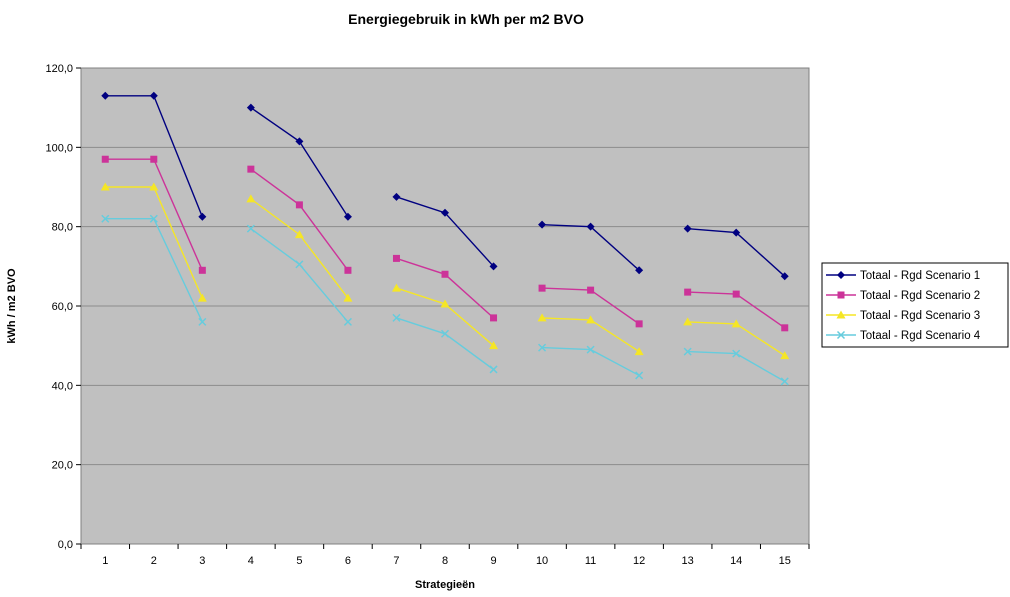  What do you see at coordinates (736, 561) in the screenshot?
I see `x-tick-label: 14` at bounding box center [736, 561].